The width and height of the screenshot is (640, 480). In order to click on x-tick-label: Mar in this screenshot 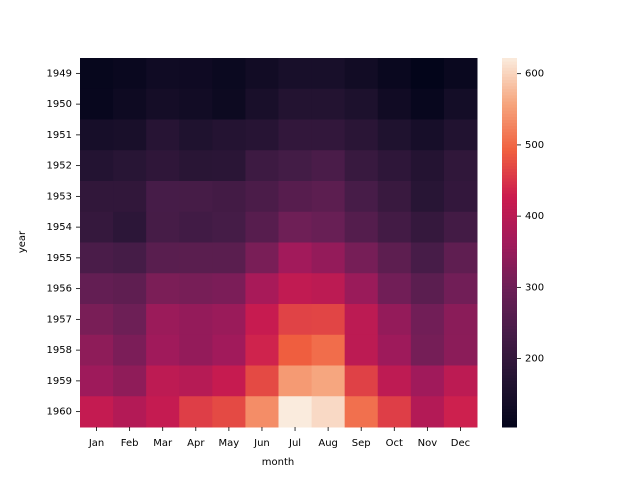, I will do `click(163, 443)`.